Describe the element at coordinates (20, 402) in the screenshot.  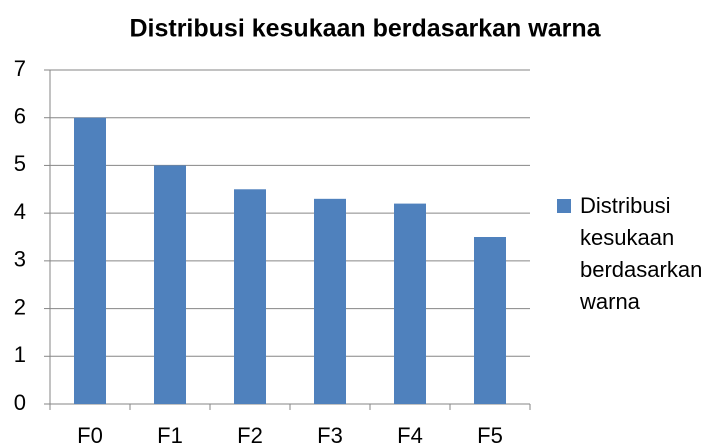
I see `y-tick-label: 0` at that location.